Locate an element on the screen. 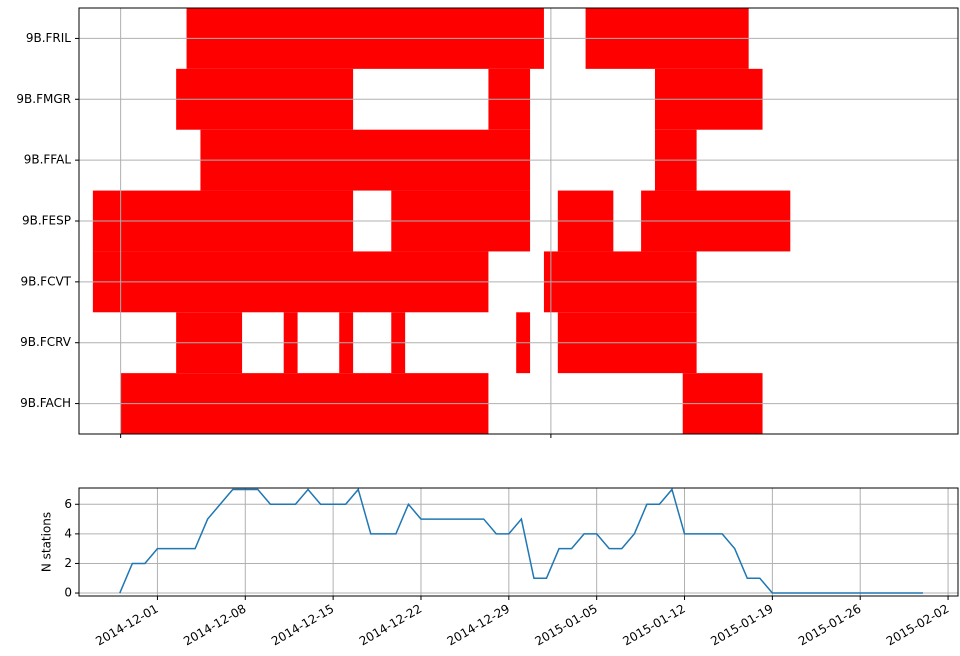  y-tick-label: 9B.FMGR is located at coordinates (43, 99).